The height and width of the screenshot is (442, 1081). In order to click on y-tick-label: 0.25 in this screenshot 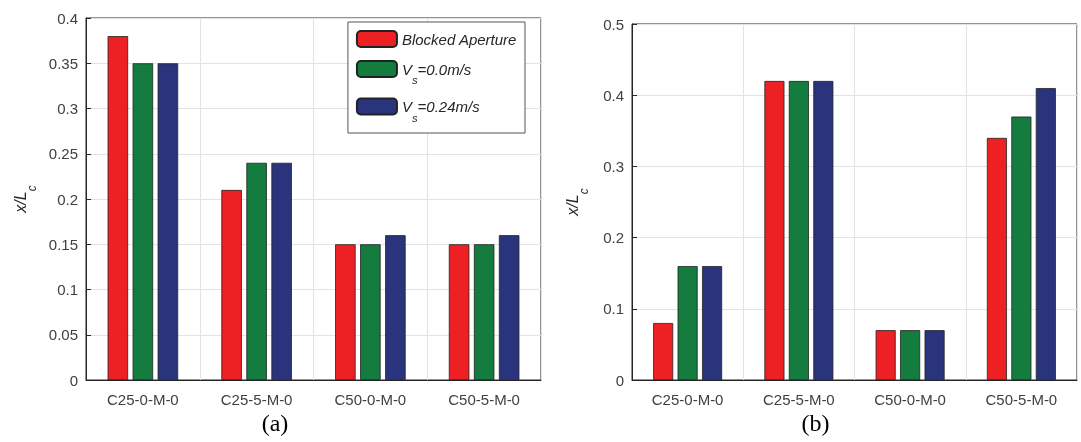, I will do `click(63, 154)`.